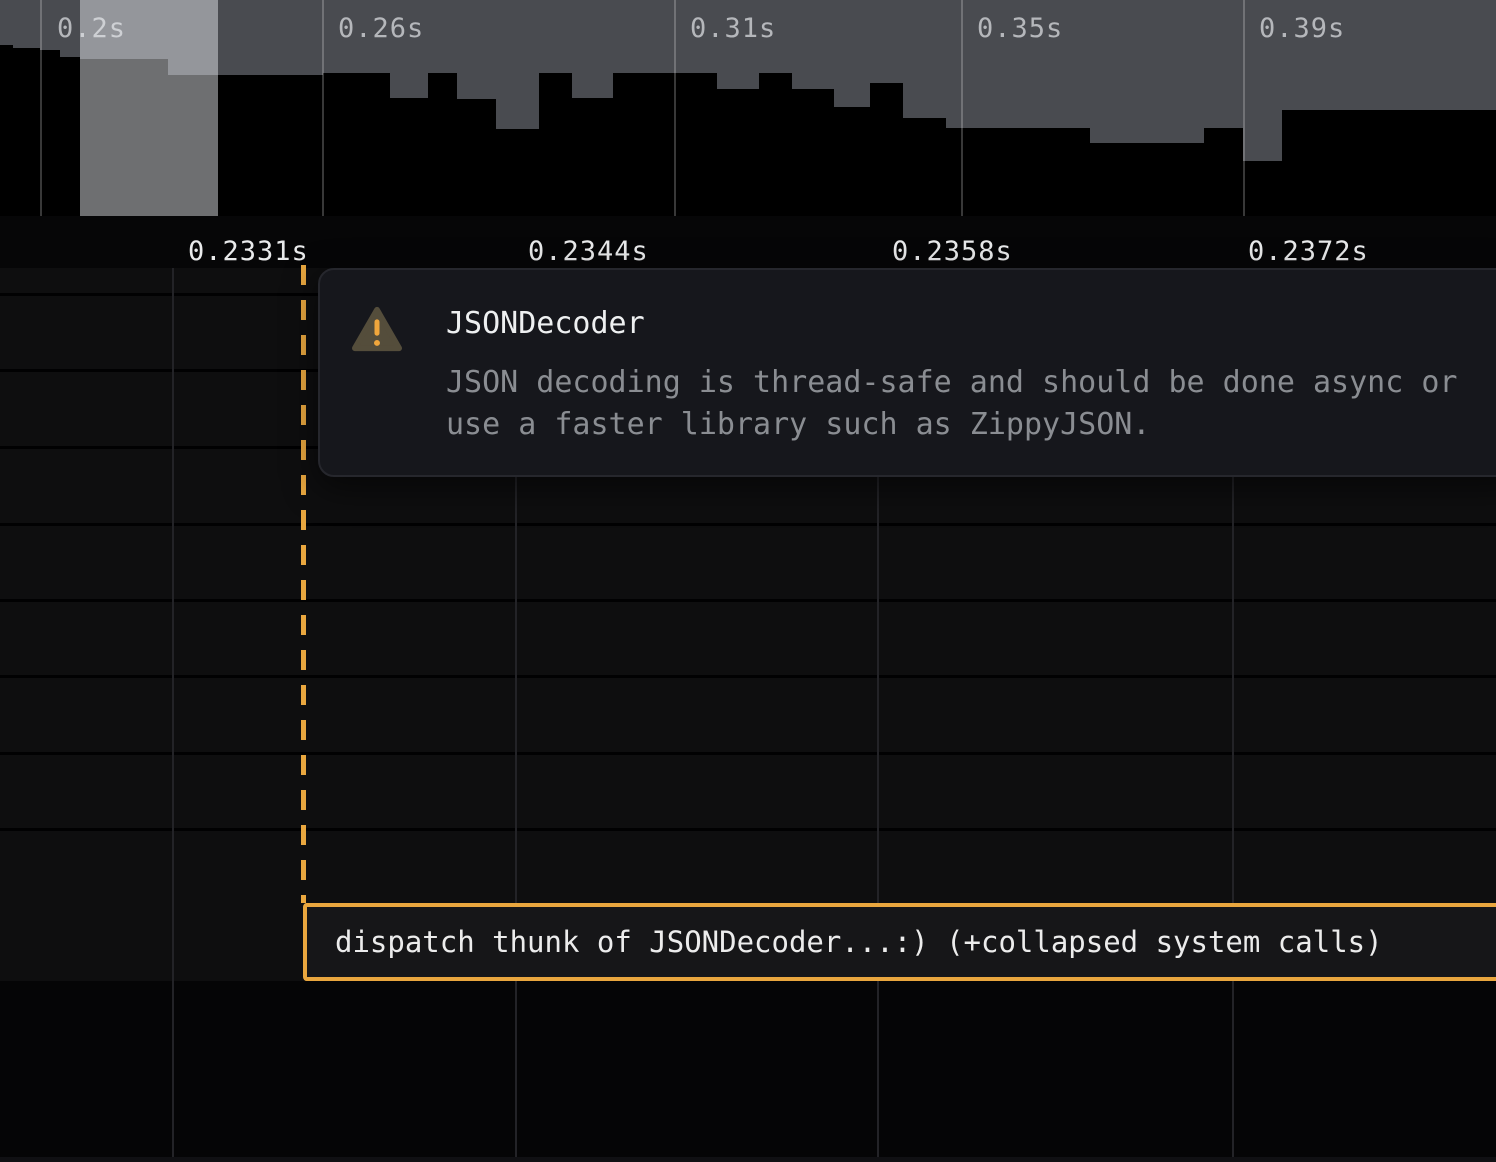  What do you see at coordinates (798, 424) in the screenshot?
I see `tooltip-body-line2: use a faster library such as ZippyJSON.` at bounding box center [798, 424].